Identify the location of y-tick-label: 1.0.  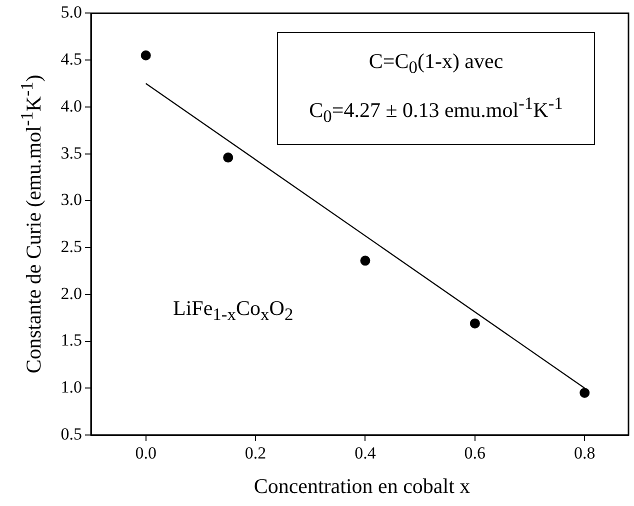
(71, 387).